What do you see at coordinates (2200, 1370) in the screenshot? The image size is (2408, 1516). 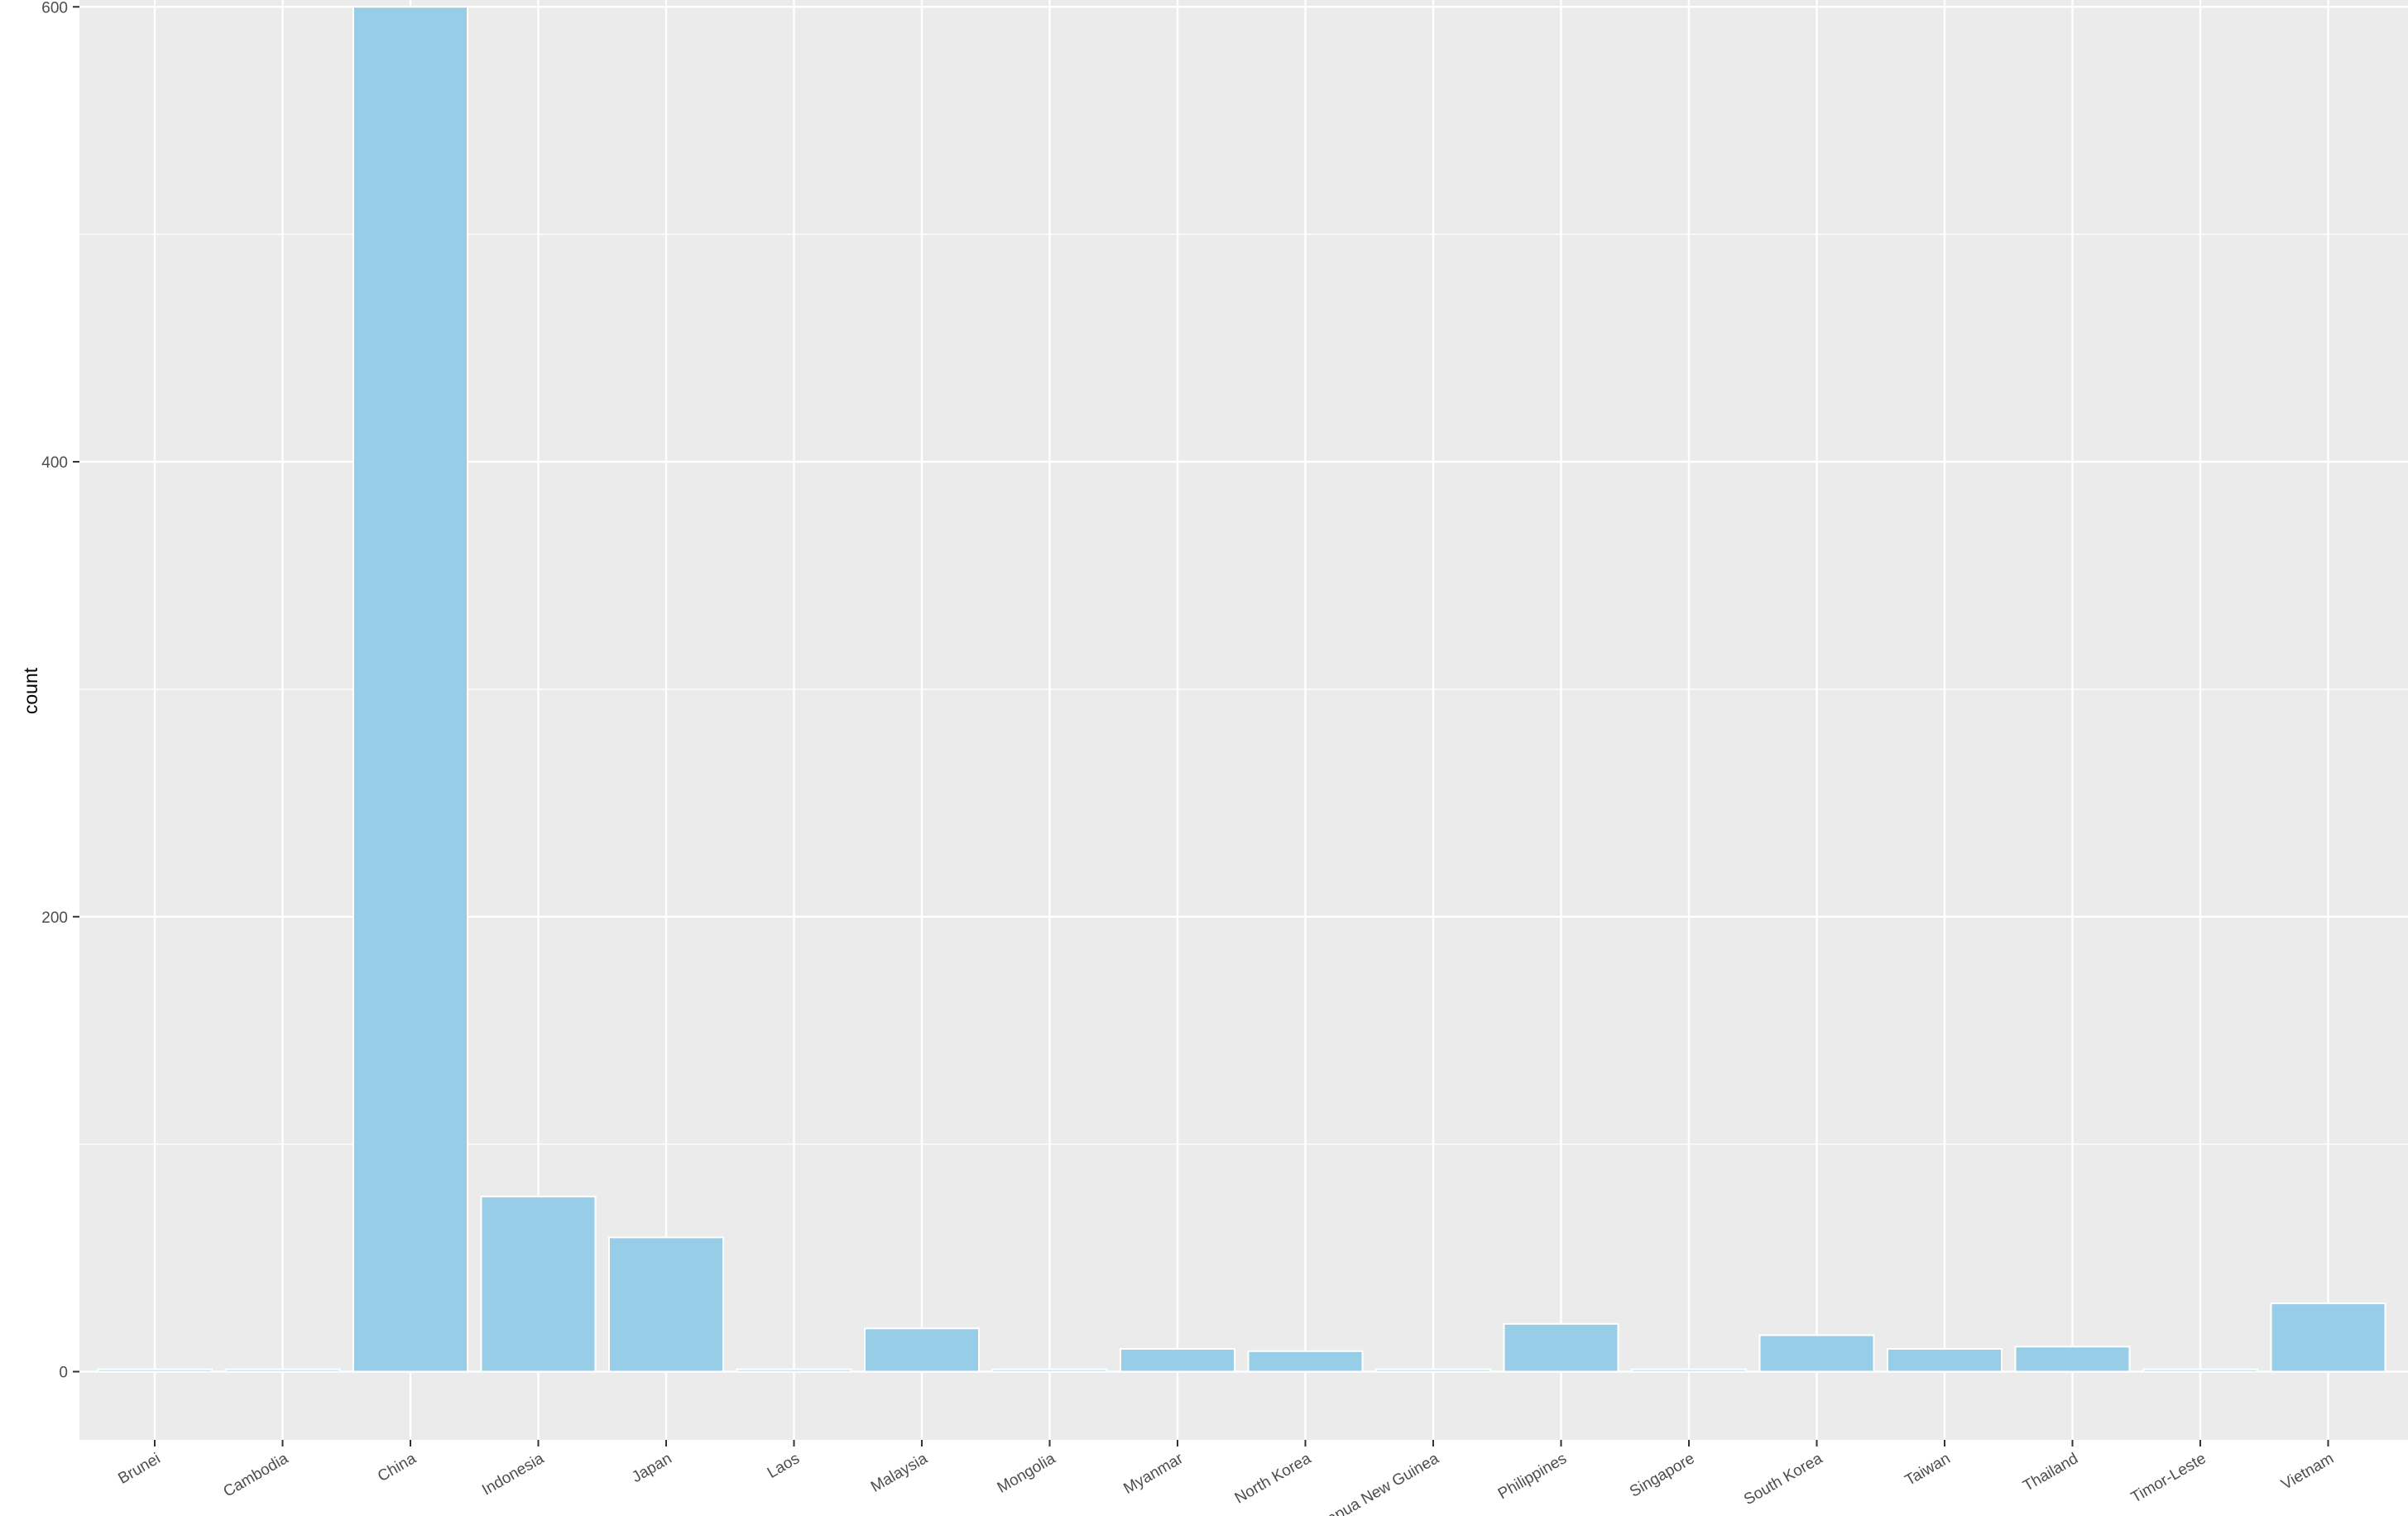 I see `bar-timor-leste` at bounding box center [2200, 1370].